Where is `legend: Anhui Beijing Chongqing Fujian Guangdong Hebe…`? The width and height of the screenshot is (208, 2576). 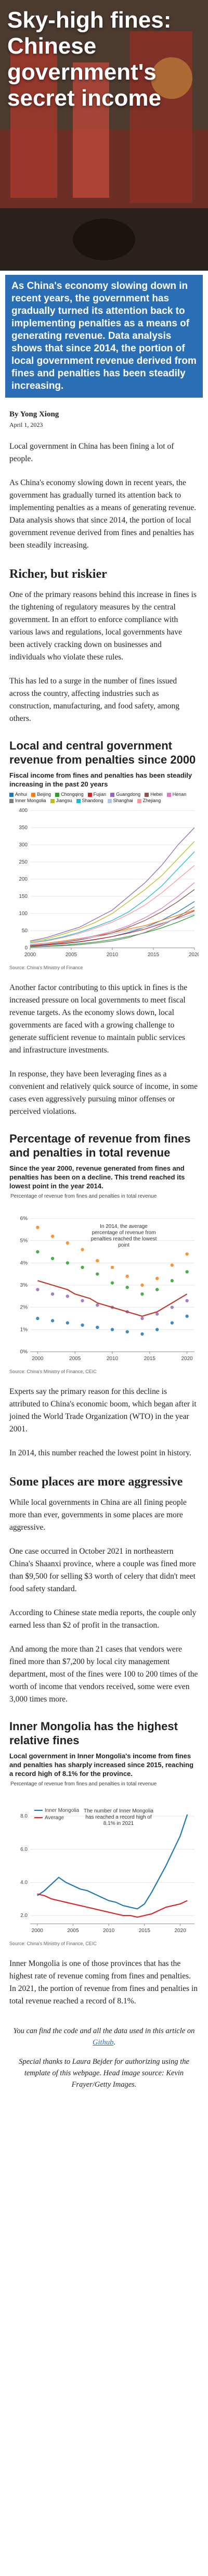
legend: Anhui Beijing Chongqing Fujian Guangdong Hebe… is located at coordinates (104, 797).